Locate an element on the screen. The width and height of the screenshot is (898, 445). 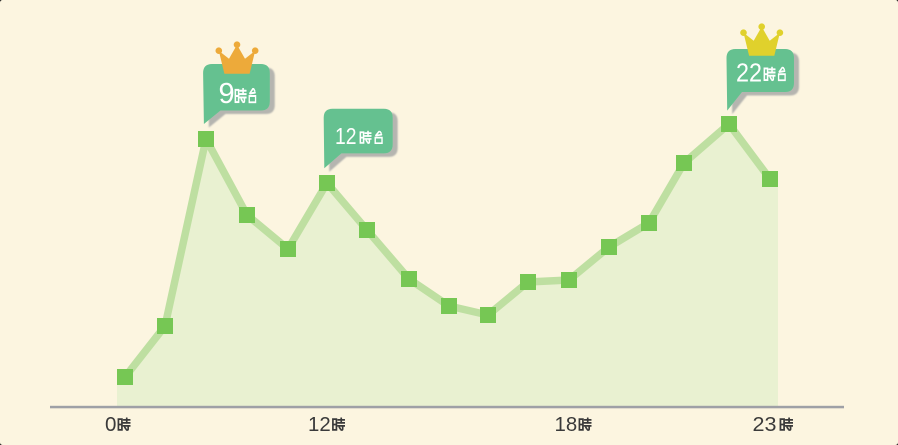
svg-text: 9 is located at coordinates (227, 94).